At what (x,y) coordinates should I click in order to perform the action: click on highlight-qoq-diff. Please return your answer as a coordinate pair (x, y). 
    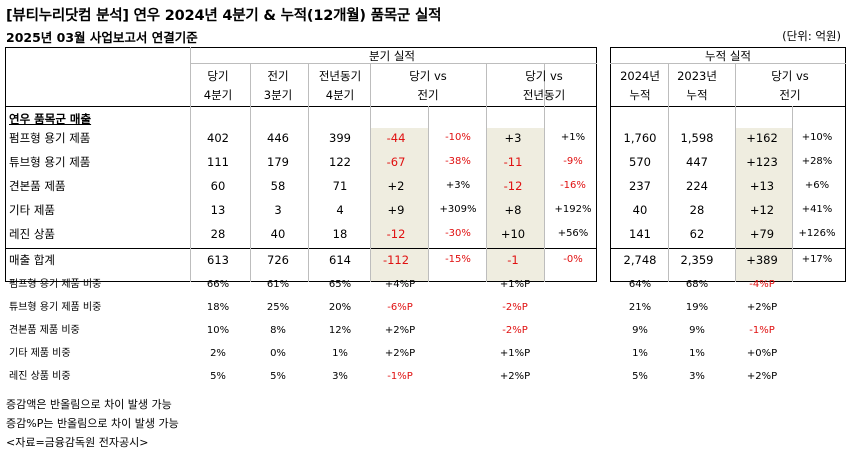
    Looking at the image, I should click on (399, 205).